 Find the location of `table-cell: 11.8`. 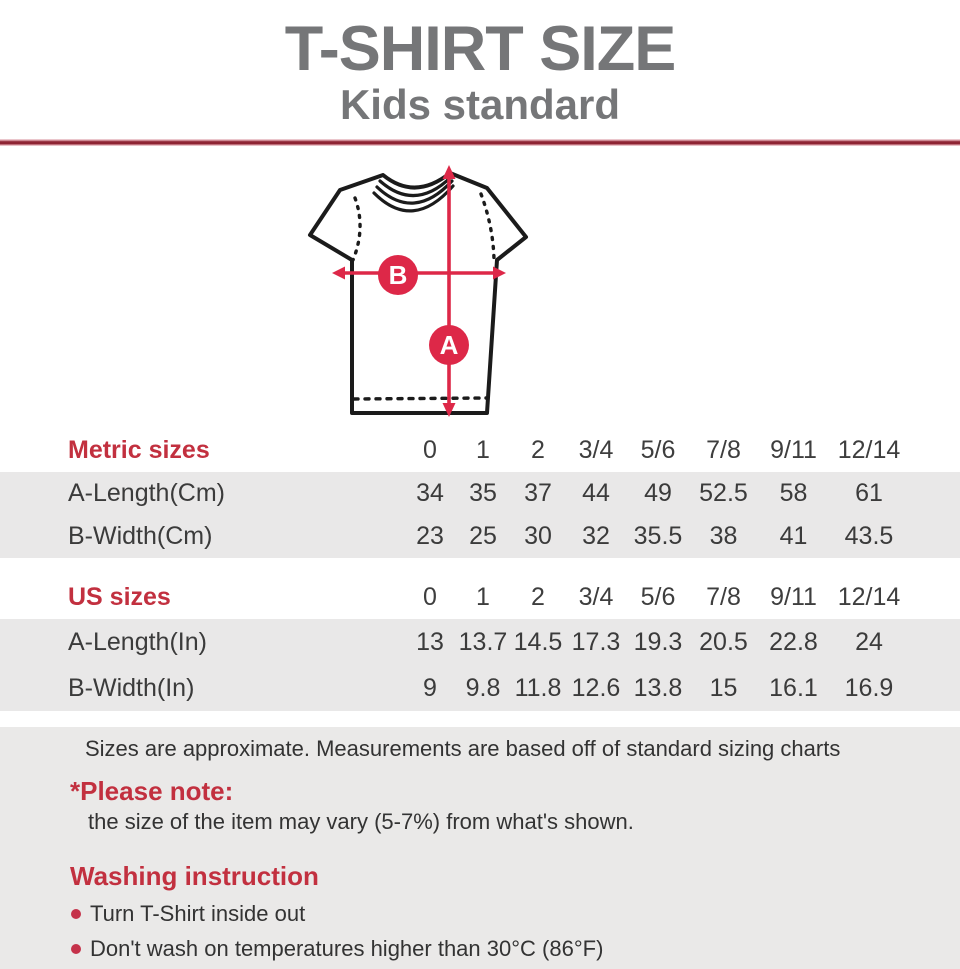

table-cell: 11.8 is located at coordinates (538, 687).